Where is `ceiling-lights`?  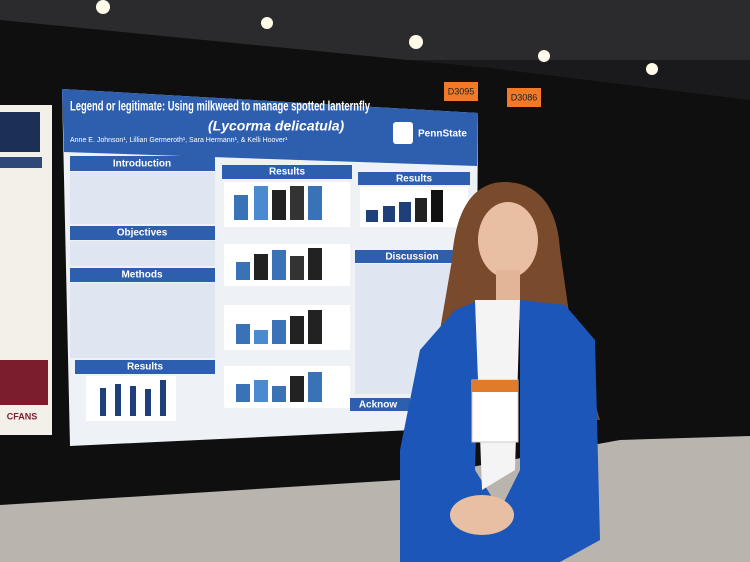 ceiling-lights is located at coordinates (377, 37).